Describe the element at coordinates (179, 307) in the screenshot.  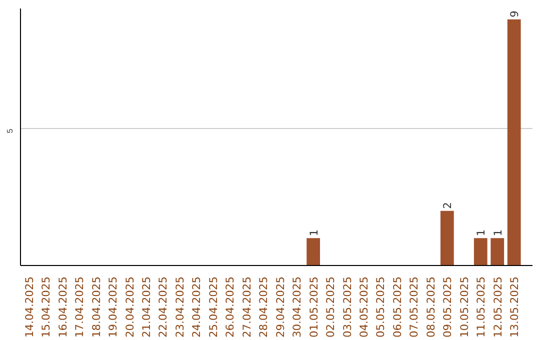
I see `x-tick-label: 23.04.2025` at that location.